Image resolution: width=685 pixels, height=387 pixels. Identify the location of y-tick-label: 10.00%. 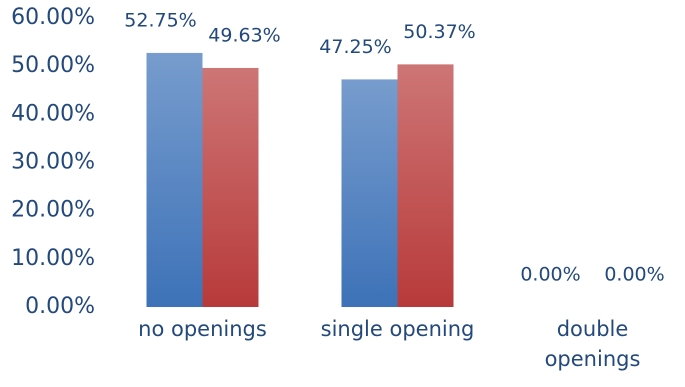
(53, 258).